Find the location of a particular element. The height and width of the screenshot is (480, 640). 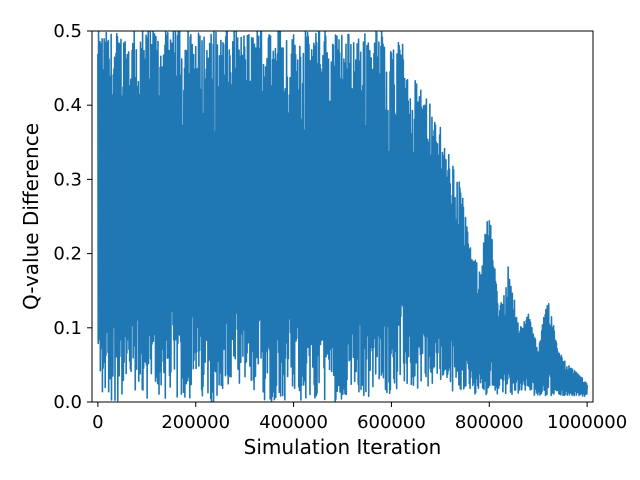

y-tick-label: 0.0 is located at coordinates (67, 402).